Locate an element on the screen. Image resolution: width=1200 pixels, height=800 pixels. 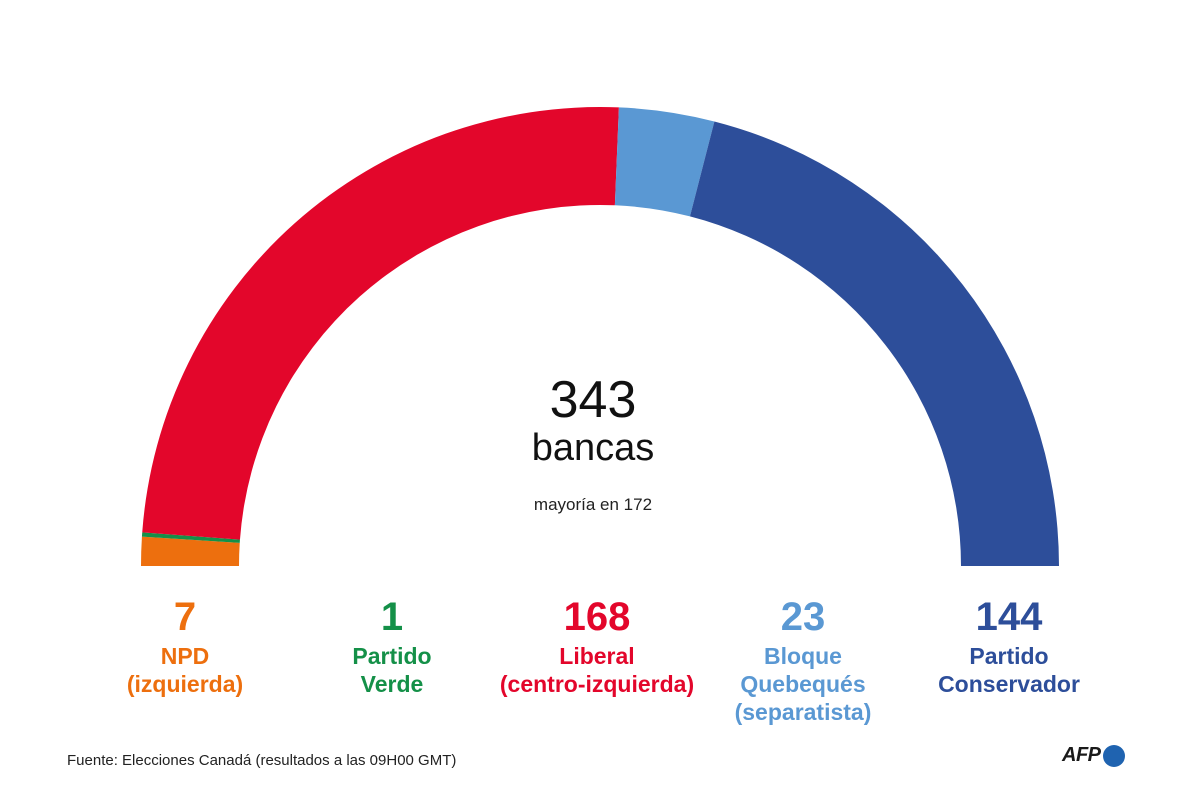
total-seats: 343 is located at coordinates (593, 400).